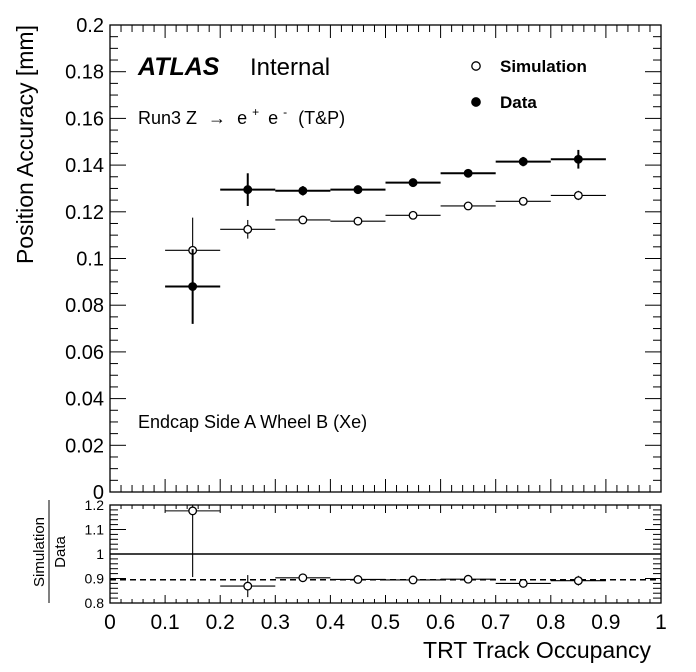 Image resolution: width=696 pixels, height=672 pixels. I want to click on x-axis-title: TRT Track Occupancy, so click(537, 650).